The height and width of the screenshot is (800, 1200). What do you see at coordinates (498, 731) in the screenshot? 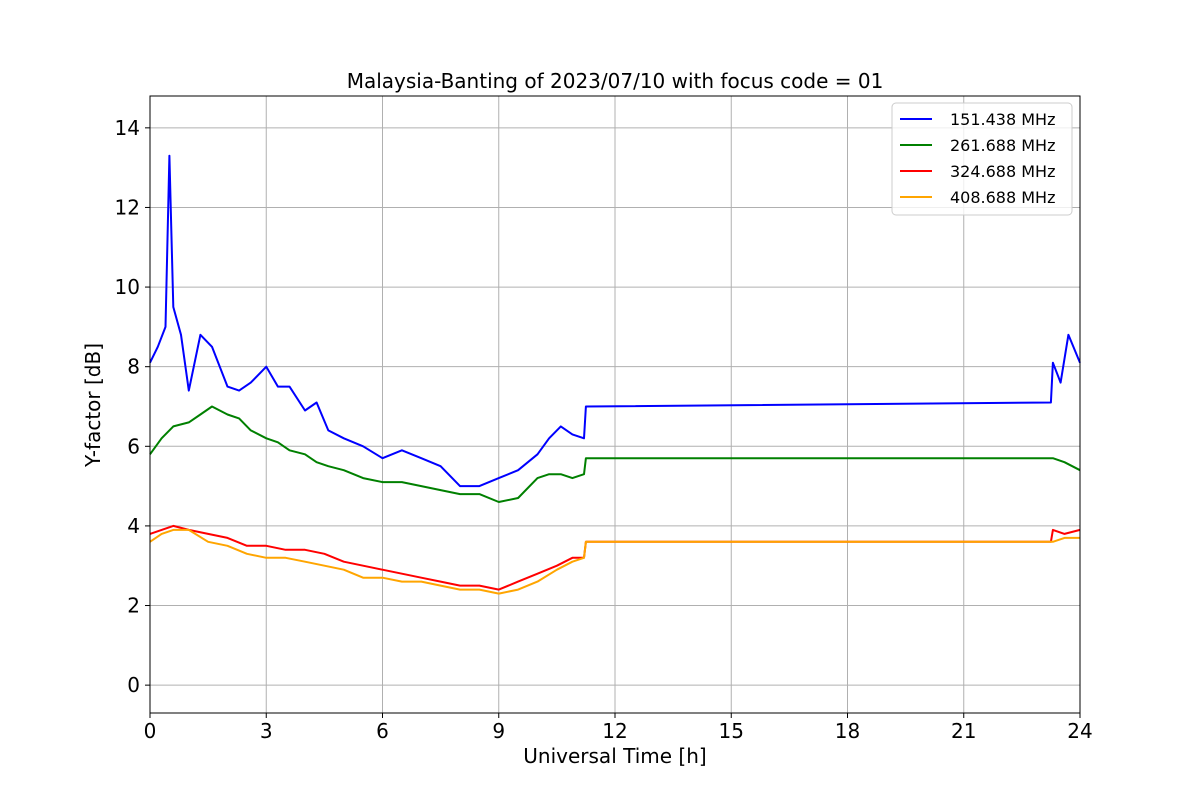
I see `x-tick-label: 9` at bounding box center [498, 731].